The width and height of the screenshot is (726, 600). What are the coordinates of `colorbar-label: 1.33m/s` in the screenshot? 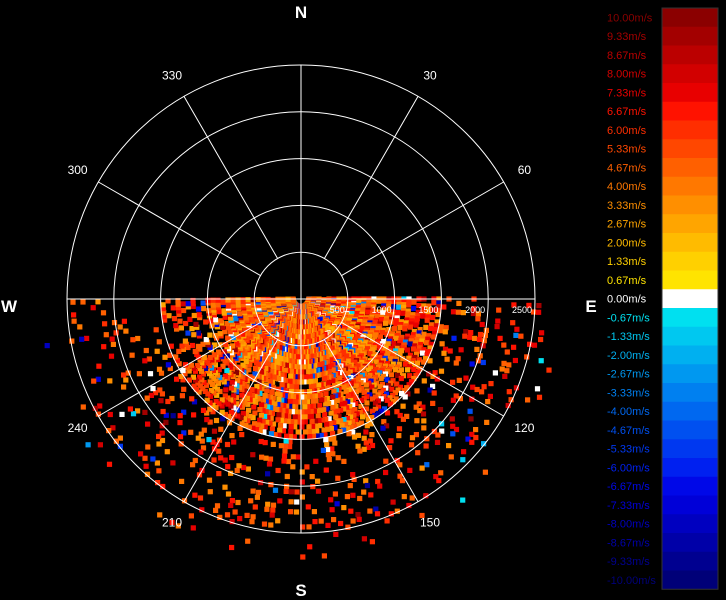 It's located at (627, 262).